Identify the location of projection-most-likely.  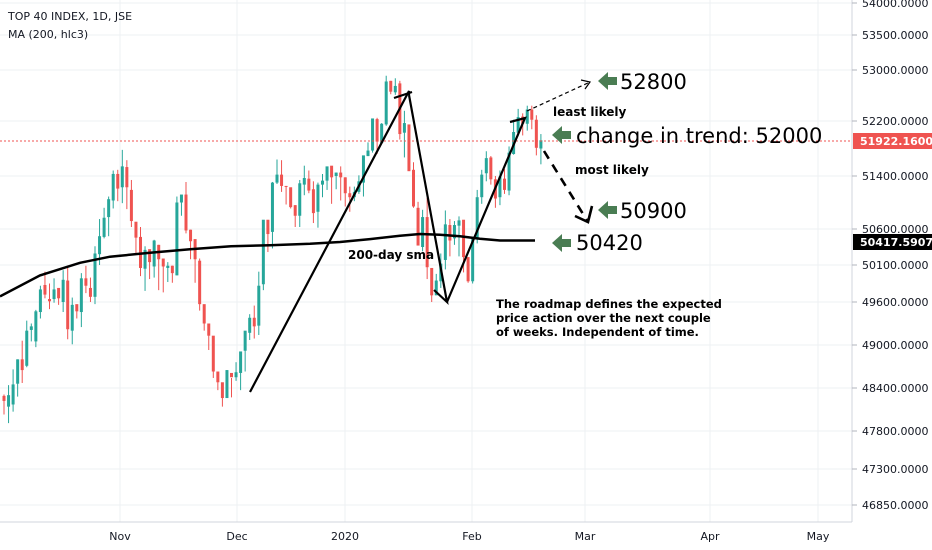
(566, 186).